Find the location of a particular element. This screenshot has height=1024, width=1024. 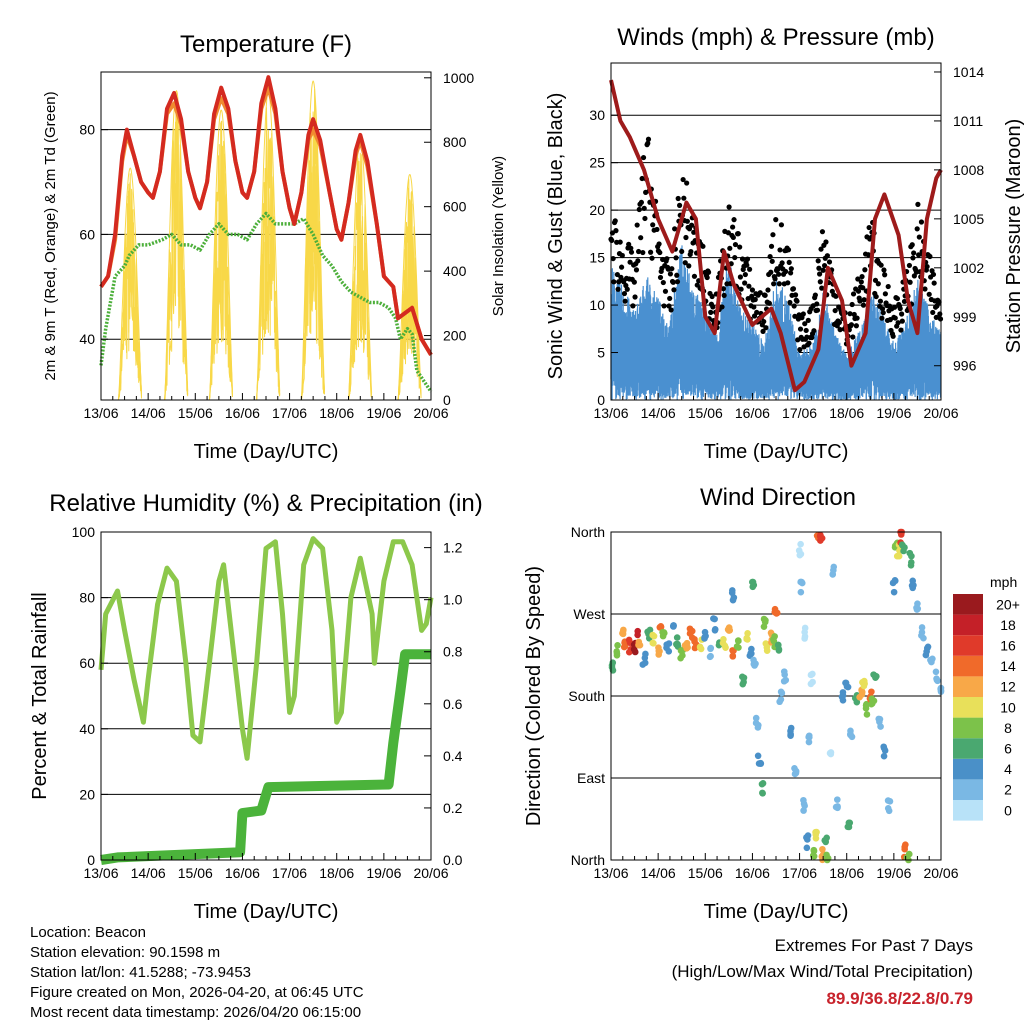

humidity-ylabel: Percent & Total Rainfall is located at coordinates (40, 696).